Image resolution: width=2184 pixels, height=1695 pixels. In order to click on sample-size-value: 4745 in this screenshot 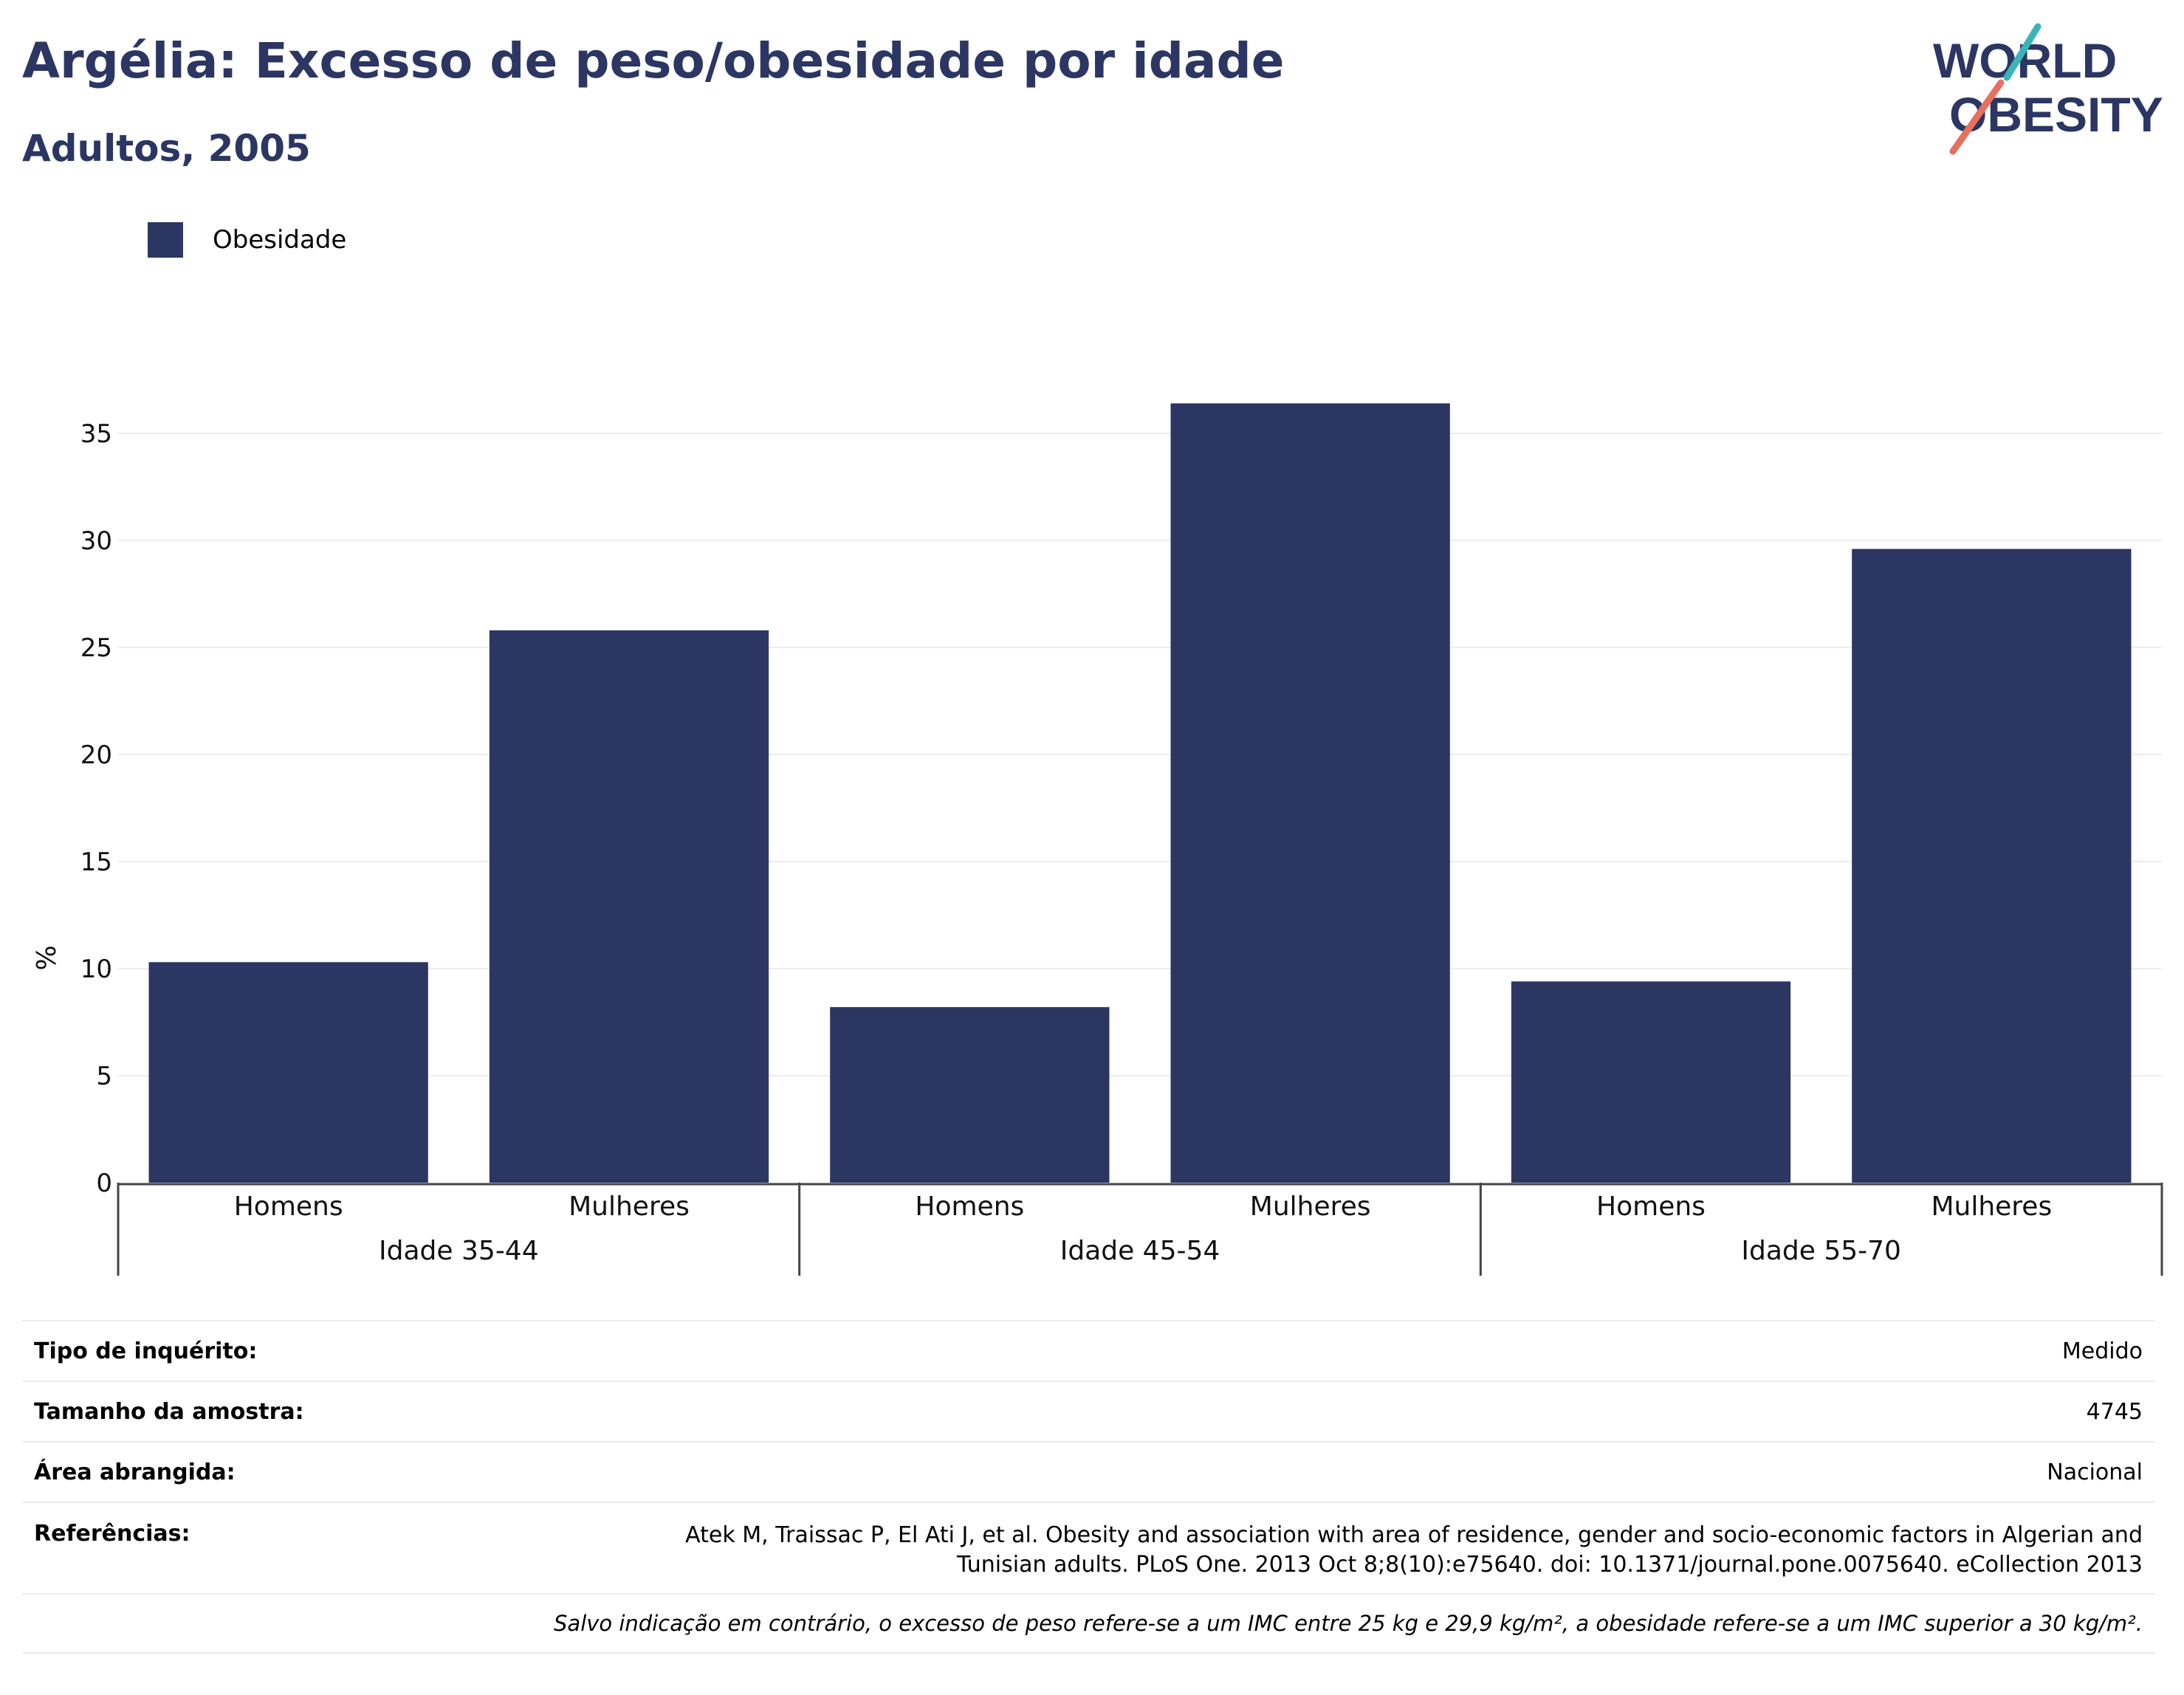, I will do `click(2114, 1411)`.